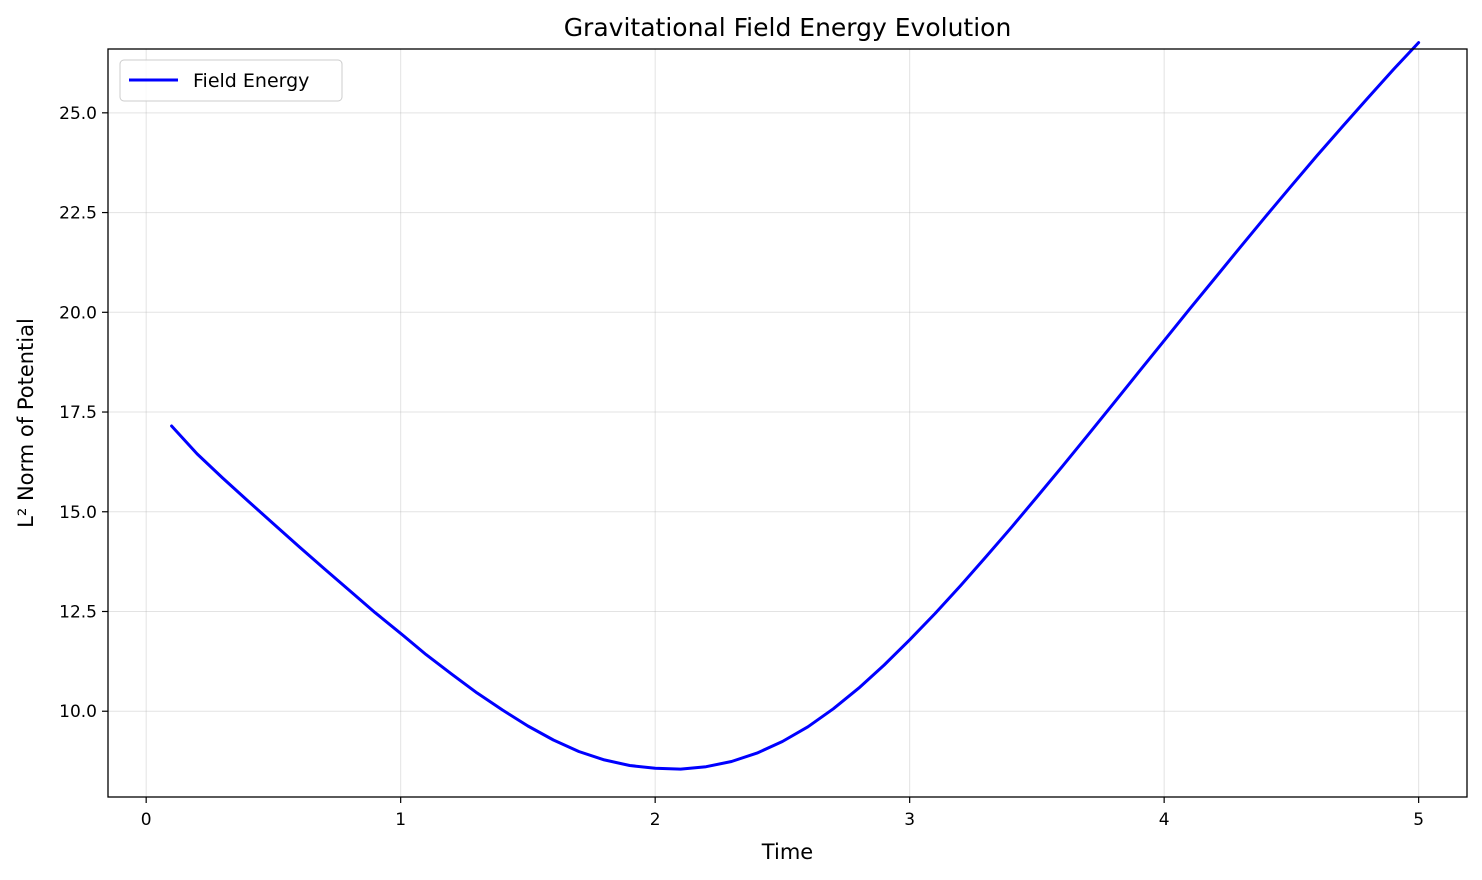 The height and width of the screenshot is (880, 1482). What do you see at coordinates (909, 820) in the screenshot?
I see `x-tick-label: 3` at bounding box center [909, 820].